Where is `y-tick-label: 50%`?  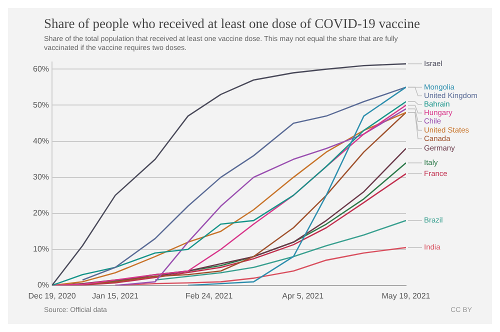 y-tick-label: 50% is located at coordinates (41, 105).